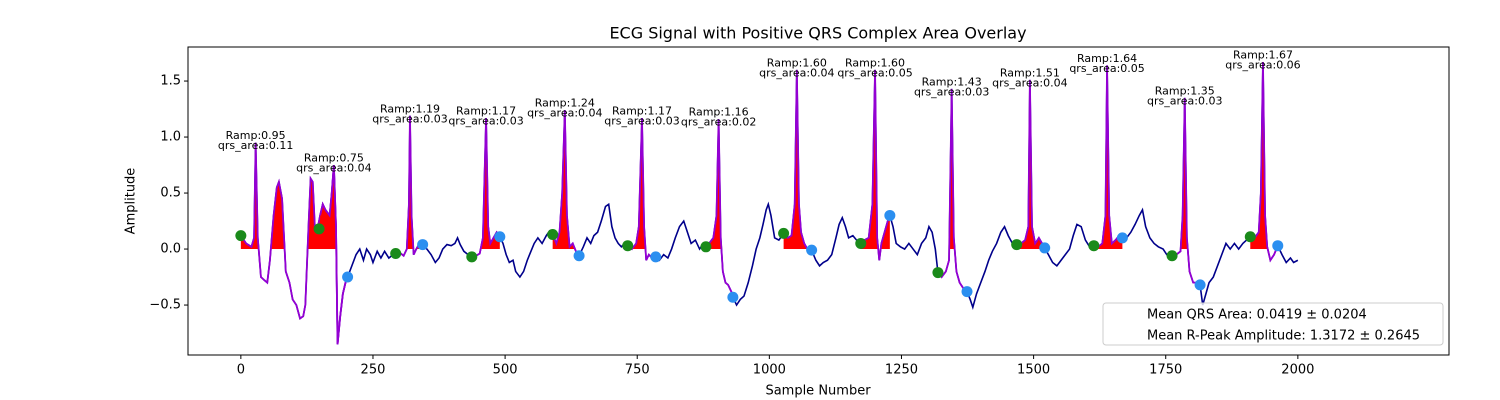  What do you see at coordinates (818, 391) in the screenshot?
I see `x-axis-label: Sample Number` at bounding box center [818, 391].